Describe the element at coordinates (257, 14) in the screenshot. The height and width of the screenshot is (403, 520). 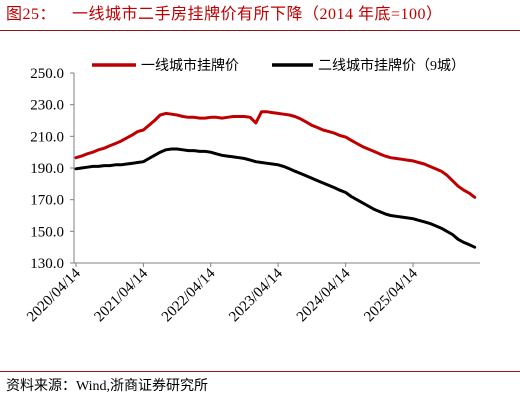
I see `chart-title: 一线城市二手房挂牌价有所下降（2014 年底=100）` at that location.